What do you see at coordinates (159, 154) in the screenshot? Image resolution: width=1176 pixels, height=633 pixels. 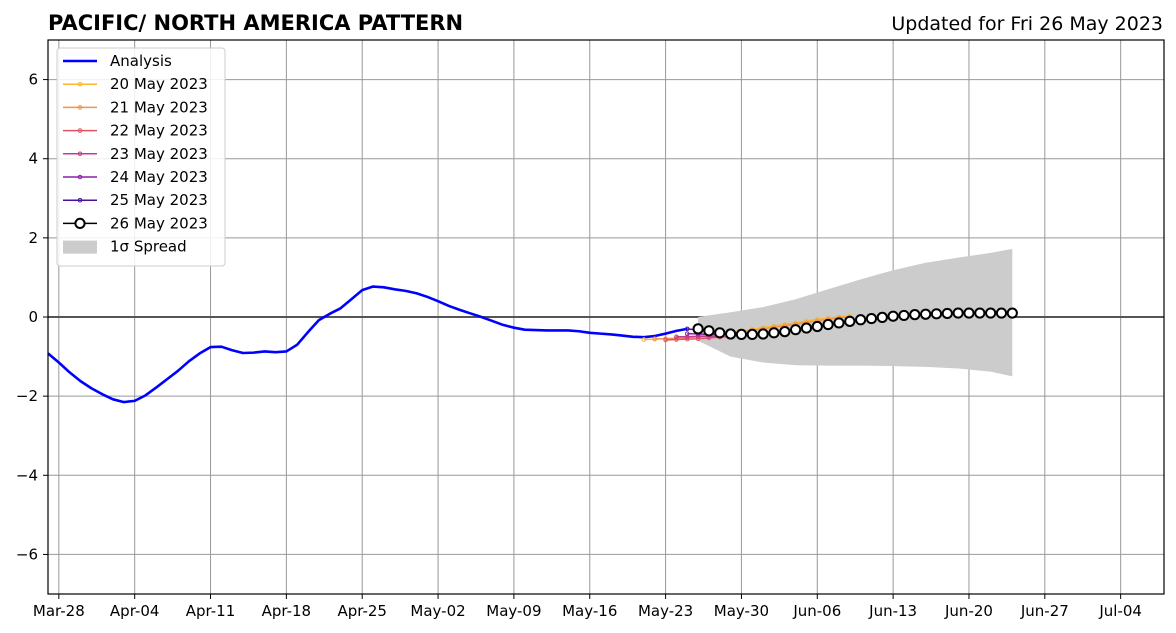 I see `legend-label: 23 May 2023` at bounding box center [159, 154].